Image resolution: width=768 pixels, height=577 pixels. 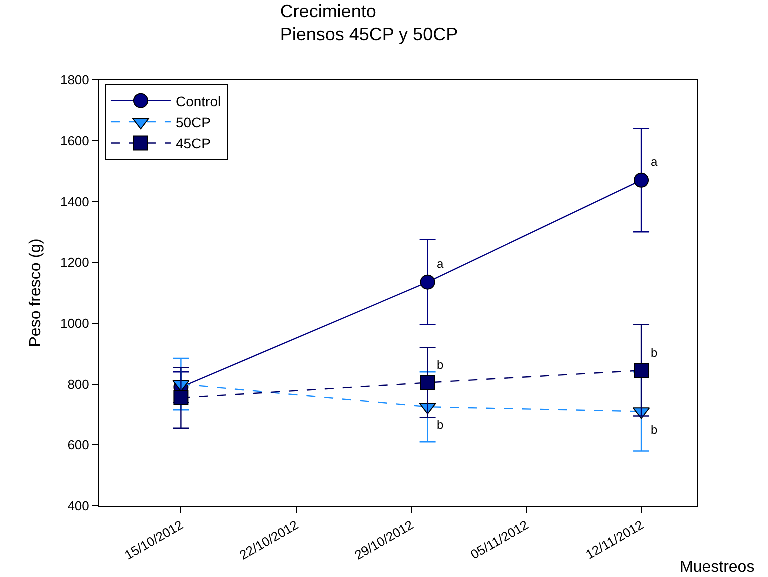 What do you see at coordinates (79, 445) in the screenshot?
I see `y-tick-label: 600` at bounding box center [79, 445].